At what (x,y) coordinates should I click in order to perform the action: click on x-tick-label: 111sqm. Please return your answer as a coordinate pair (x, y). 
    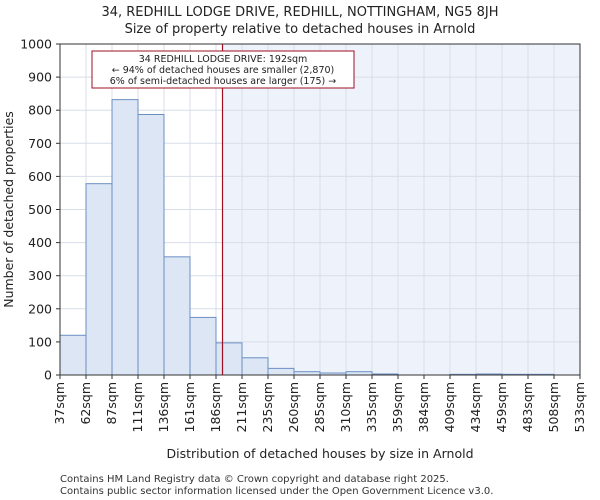
    Looking at the image, I should click on (137, 407).